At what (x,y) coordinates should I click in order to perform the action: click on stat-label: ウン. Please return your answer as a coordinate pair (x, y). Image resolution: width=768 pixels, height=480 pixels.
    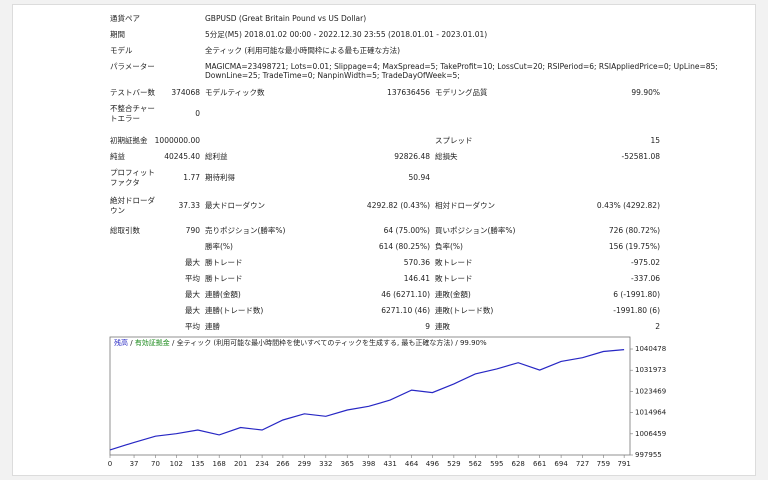
    Looking at the image, I should click on (117, 210).